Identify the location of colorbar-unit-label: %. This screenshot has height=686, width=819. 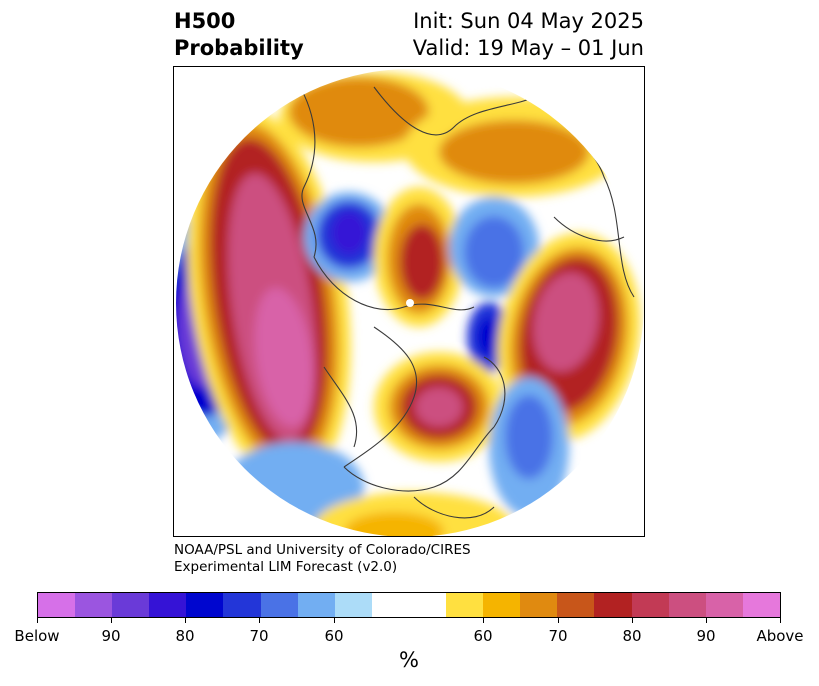
(409, 660).